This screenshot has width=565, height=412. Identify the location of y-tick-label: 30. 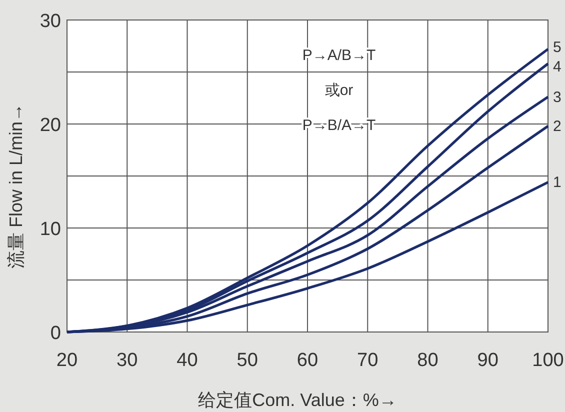
(50, 21).